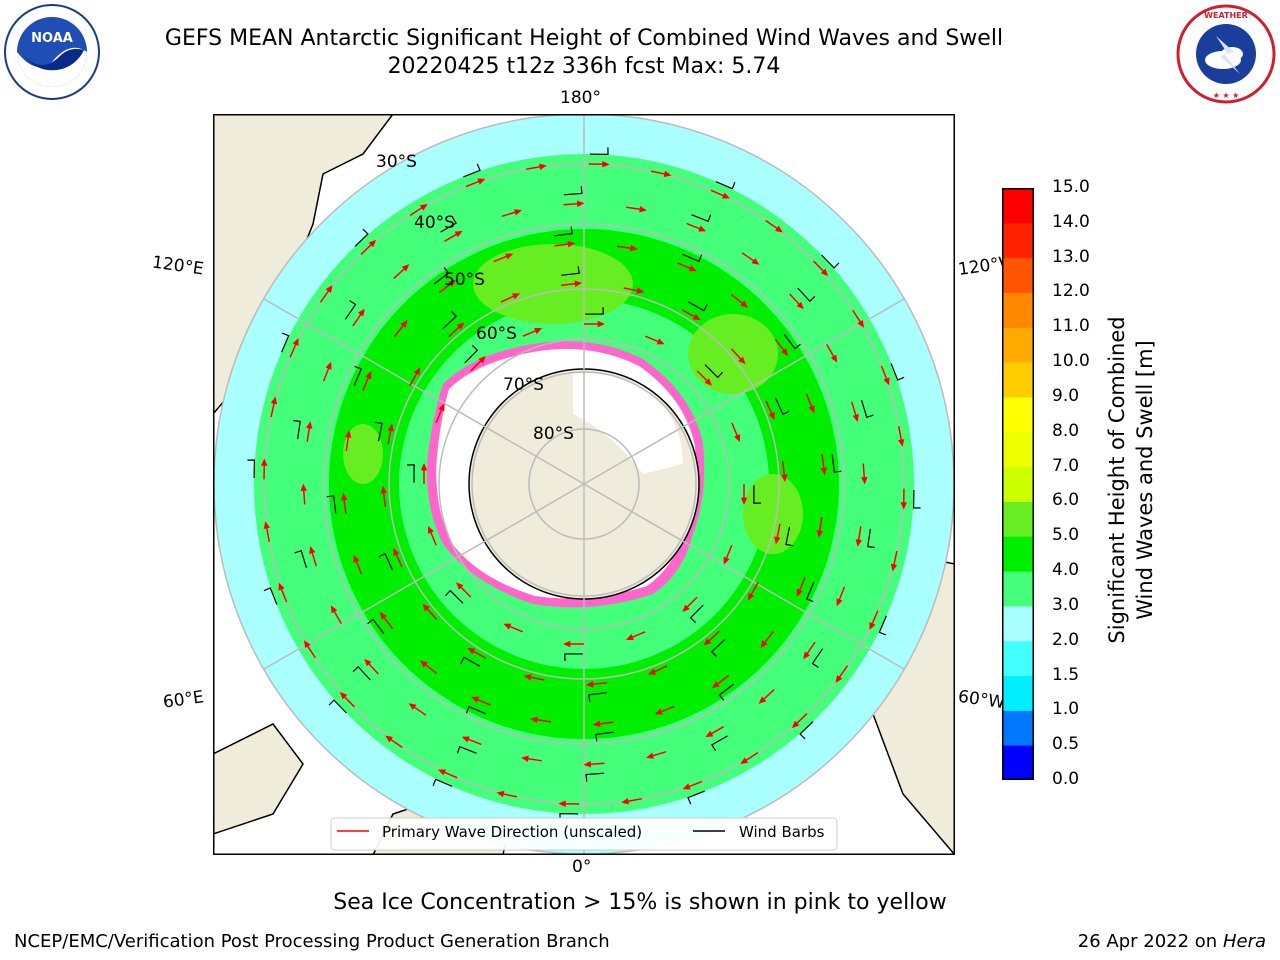  What do you see at coordinates (1066, 744) in the screenshot?
I see `colorbar-tick-label: 0.5` at bounding box center [1066, 744].